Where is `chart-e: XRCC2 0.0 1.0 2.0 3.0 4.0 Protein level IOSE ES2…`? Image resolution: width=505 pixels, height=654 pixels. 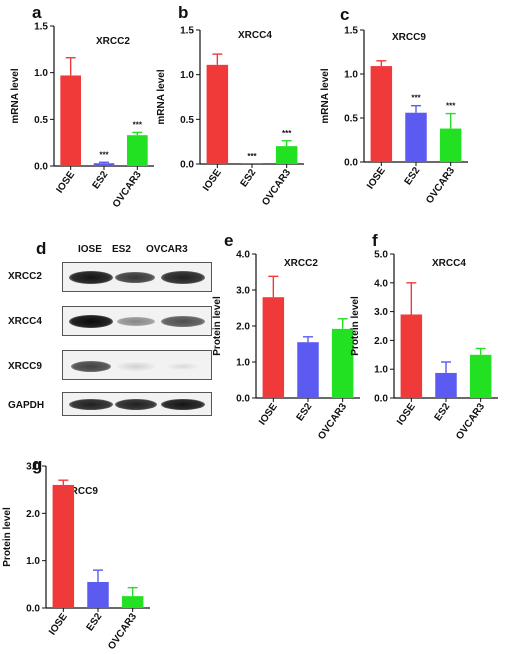
chart-e: XRCC2 0.0 1.0 2.0 3.0 4.0 Protein level IOSE ES2… is located at coordinates (286, 346).